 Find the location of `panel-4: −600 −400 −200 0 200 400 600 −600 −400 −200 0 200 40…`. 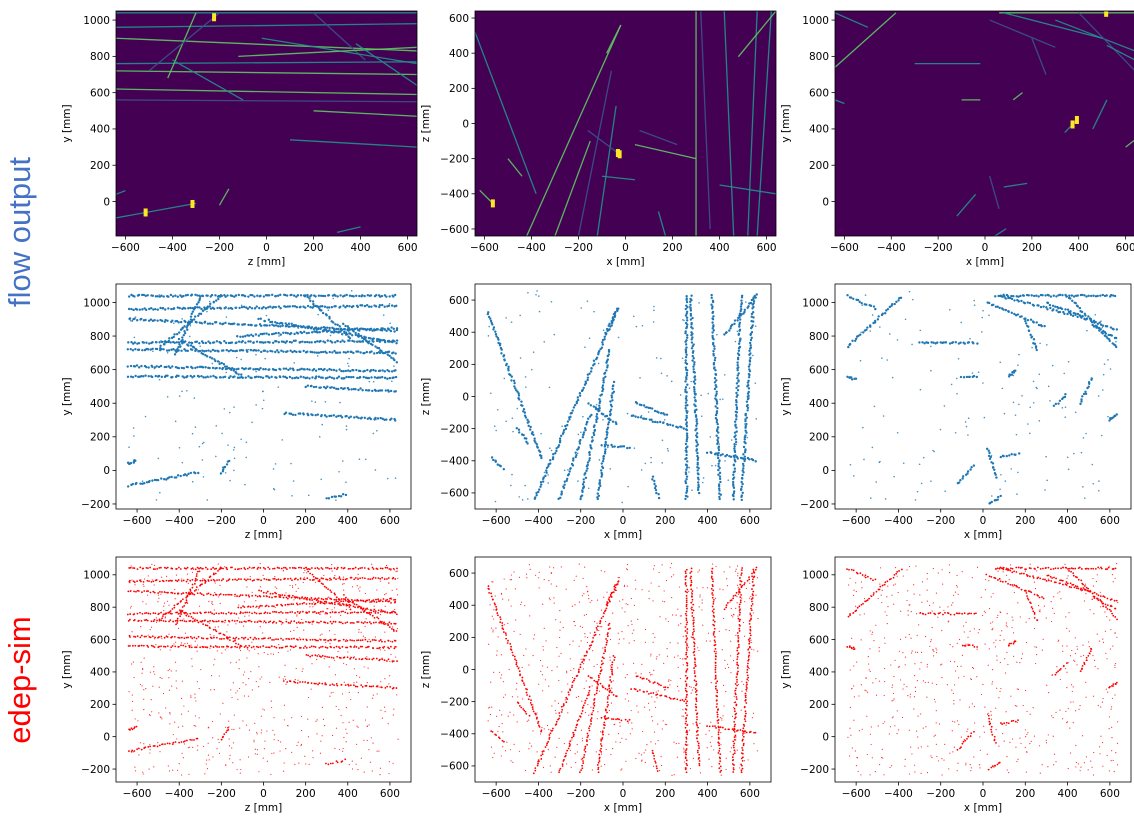

panel-4: −600 −400 −200 0 200 400 600 −600 −400 −200 0 200 40… is located at coordinates (596, 412).